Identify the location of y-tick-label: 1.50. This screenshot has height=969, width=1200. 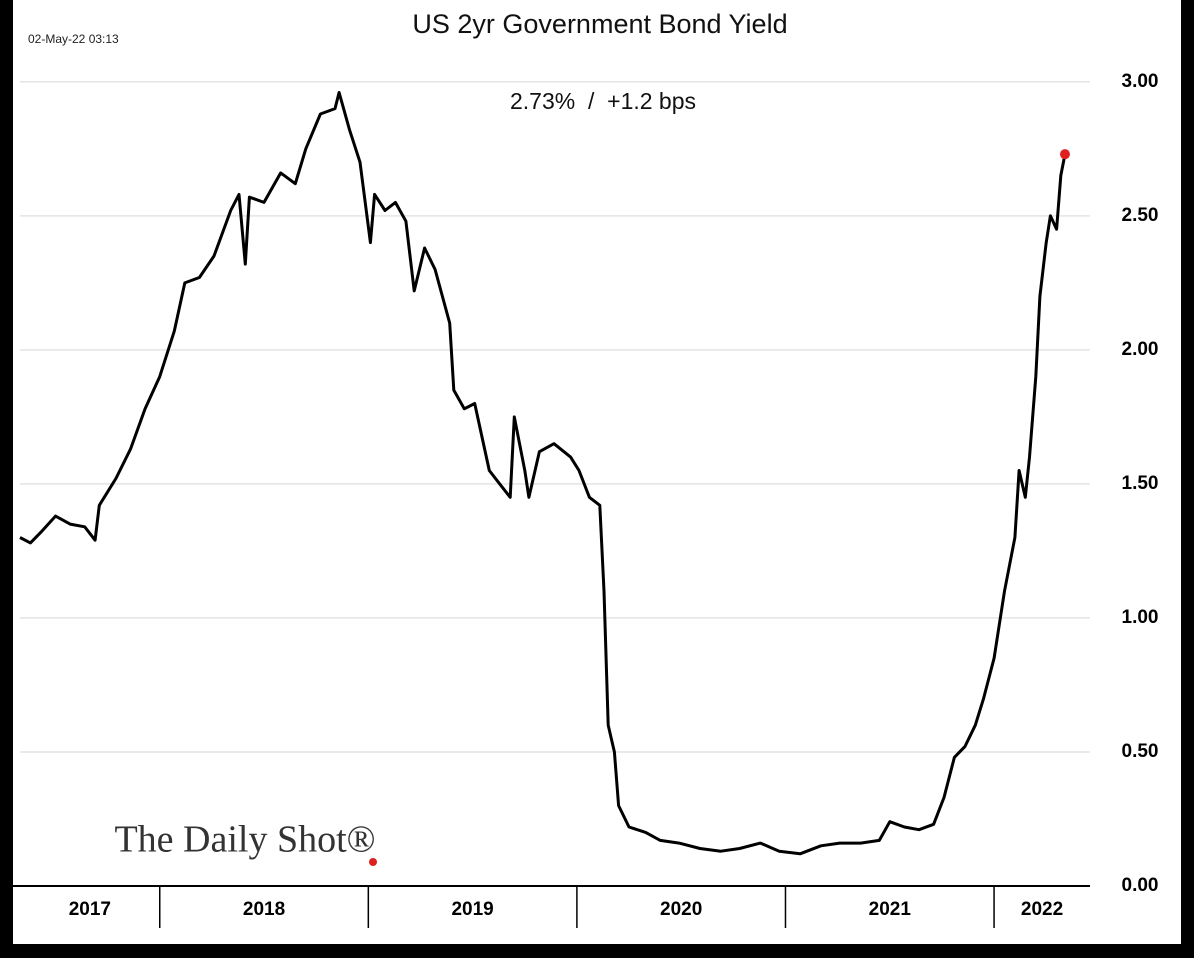
(1140, 483).